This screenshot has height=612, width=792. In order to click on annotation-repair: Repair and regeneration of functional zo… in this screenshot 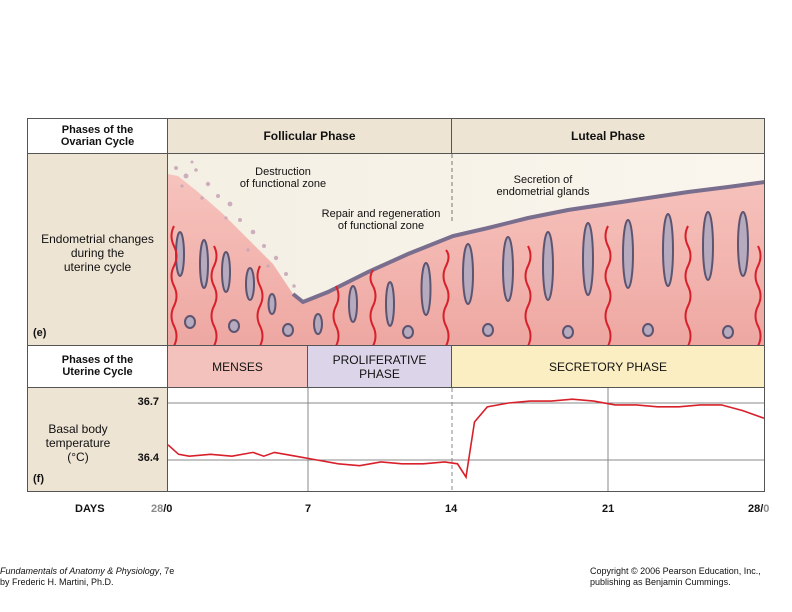, I will do `click(381, 220)`.